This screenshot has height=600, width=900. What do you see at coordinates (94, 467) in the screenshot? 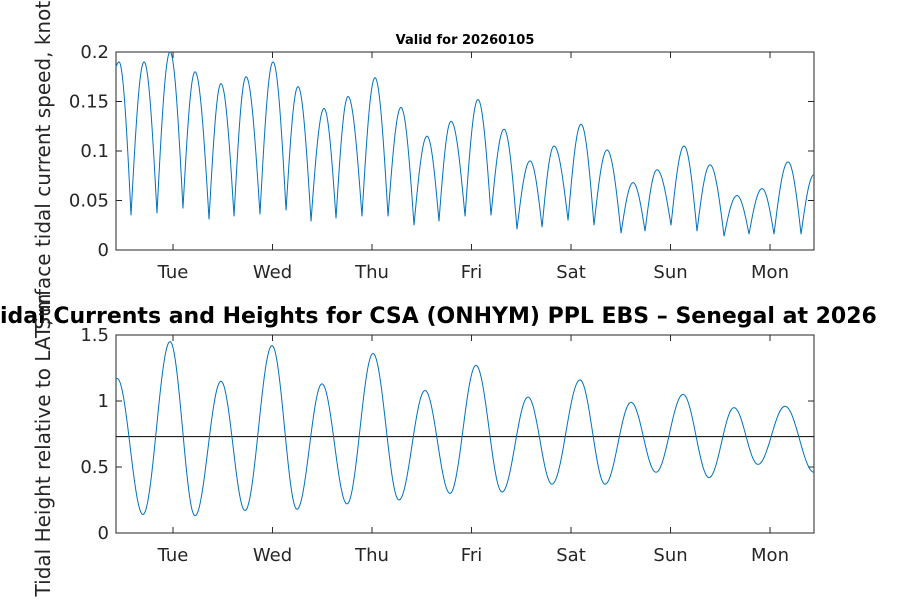
I see `y-tick-label: 0.5` at bounding box center [94, 467].